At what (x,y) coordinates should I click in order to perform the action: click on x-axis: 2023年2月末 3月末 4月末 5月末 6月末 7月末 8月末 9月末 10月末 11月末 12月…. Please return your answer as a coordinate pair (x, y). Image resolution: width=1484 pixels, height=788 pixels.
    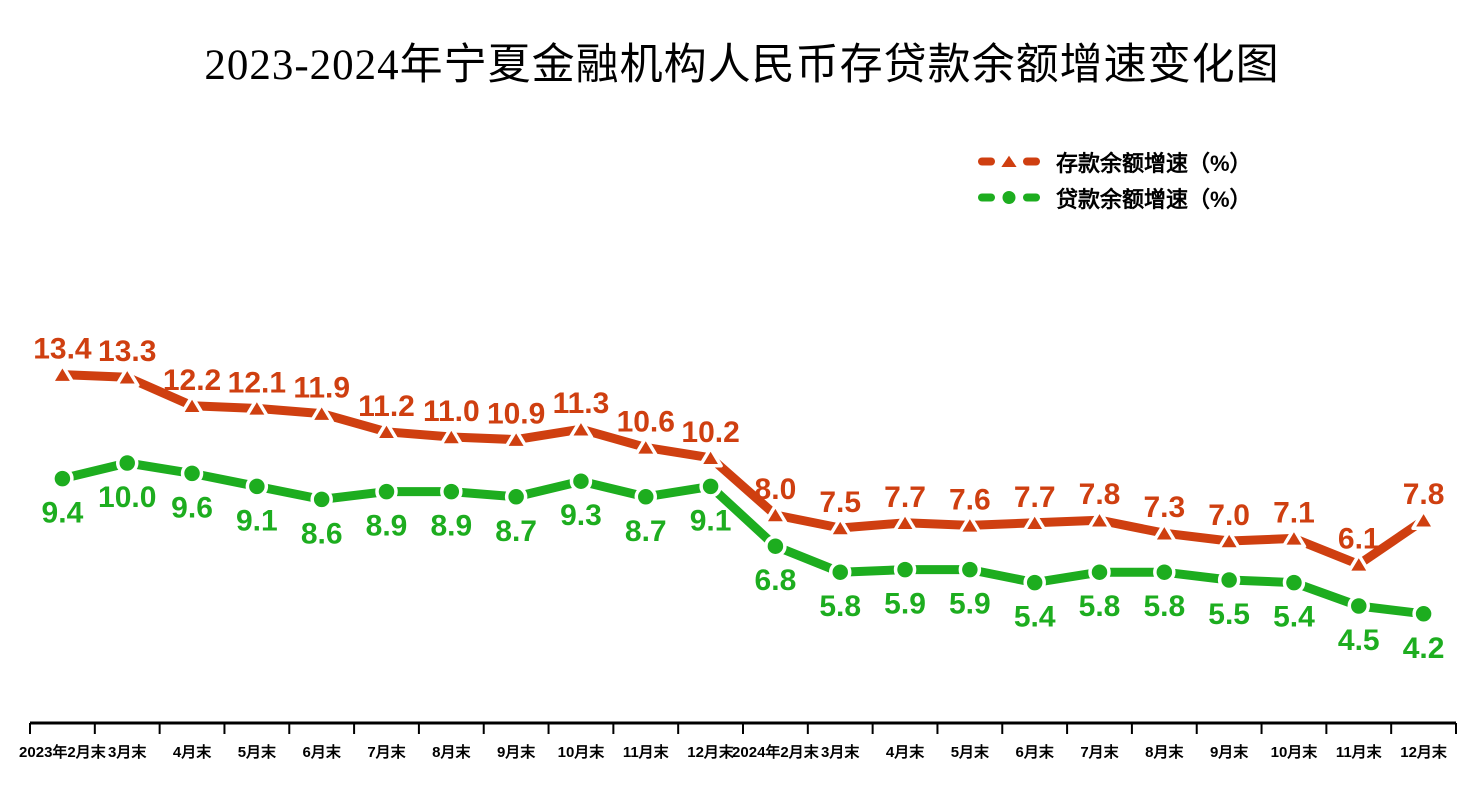
    Looking at the image, I should click on (738, 741).